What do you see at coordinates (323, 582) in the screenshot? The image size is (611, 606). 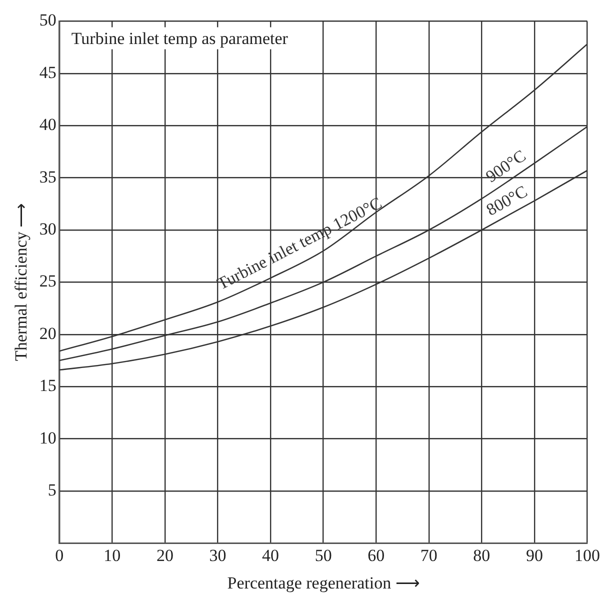 I see `x-axis-title: Percentage regeneration ⟶` at bounding box center [323, 582].